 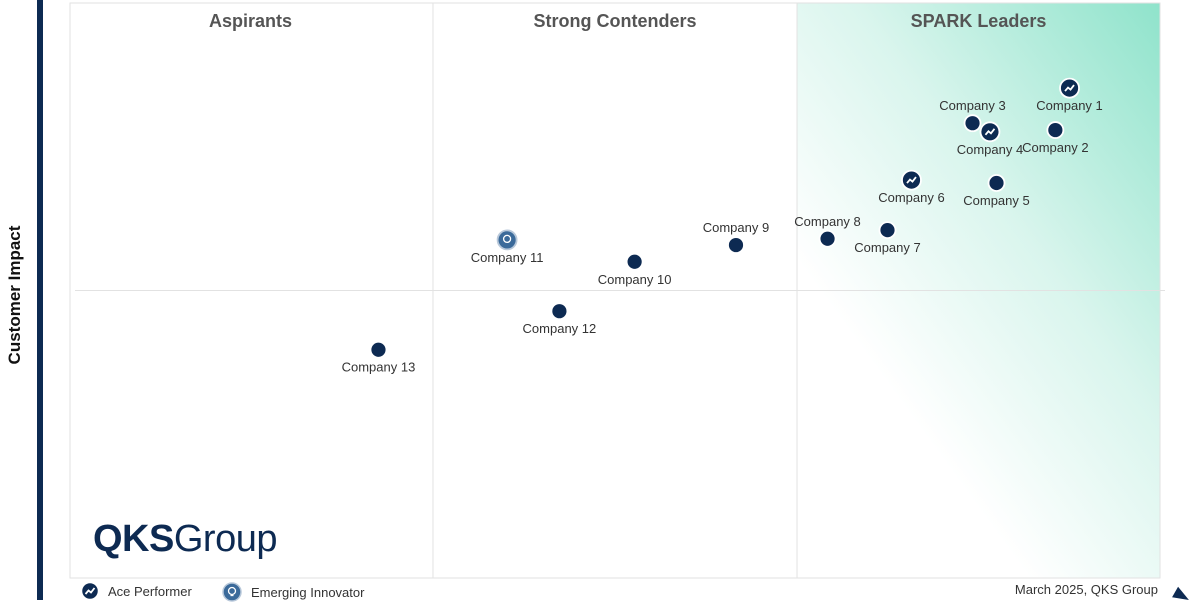 What do you see at coordinates (911, 197) in the screenshot?
I see `point-label: Company 6` at bounding box center [911, 197].